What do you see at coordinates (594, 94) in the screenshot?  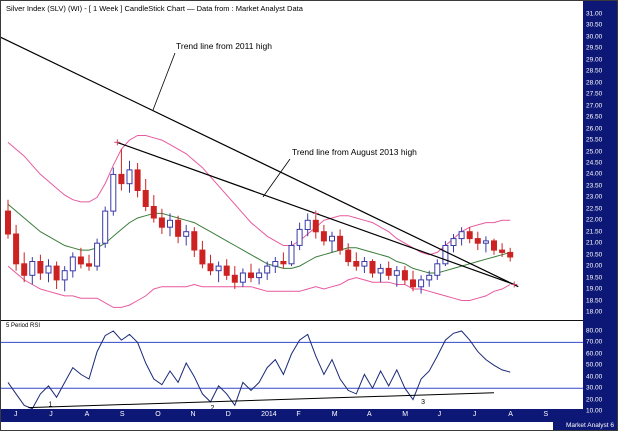 I see `price-tick-label: 27.50` at bounding box center [594, 94].